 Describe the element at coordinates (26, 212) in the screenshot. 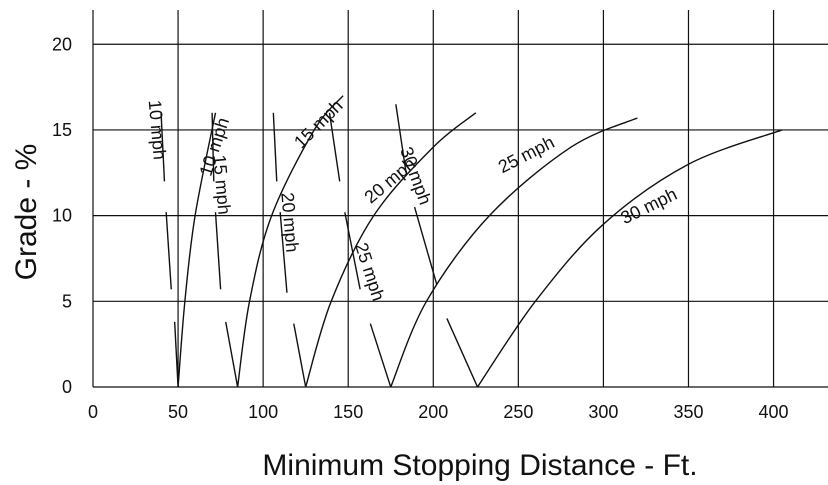

I see `y-axis-title: Grade - %` at that location.